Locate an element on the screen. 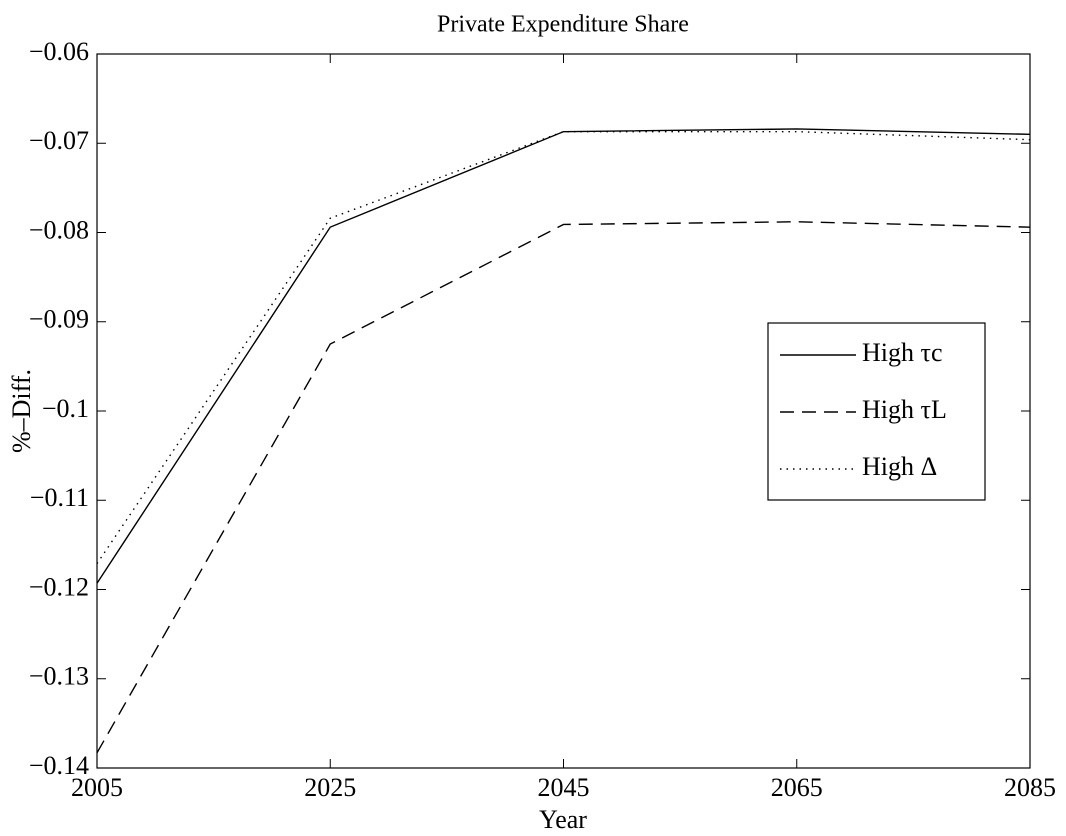  x-tick-label: 2085 is located at coordinates (1030, 787).